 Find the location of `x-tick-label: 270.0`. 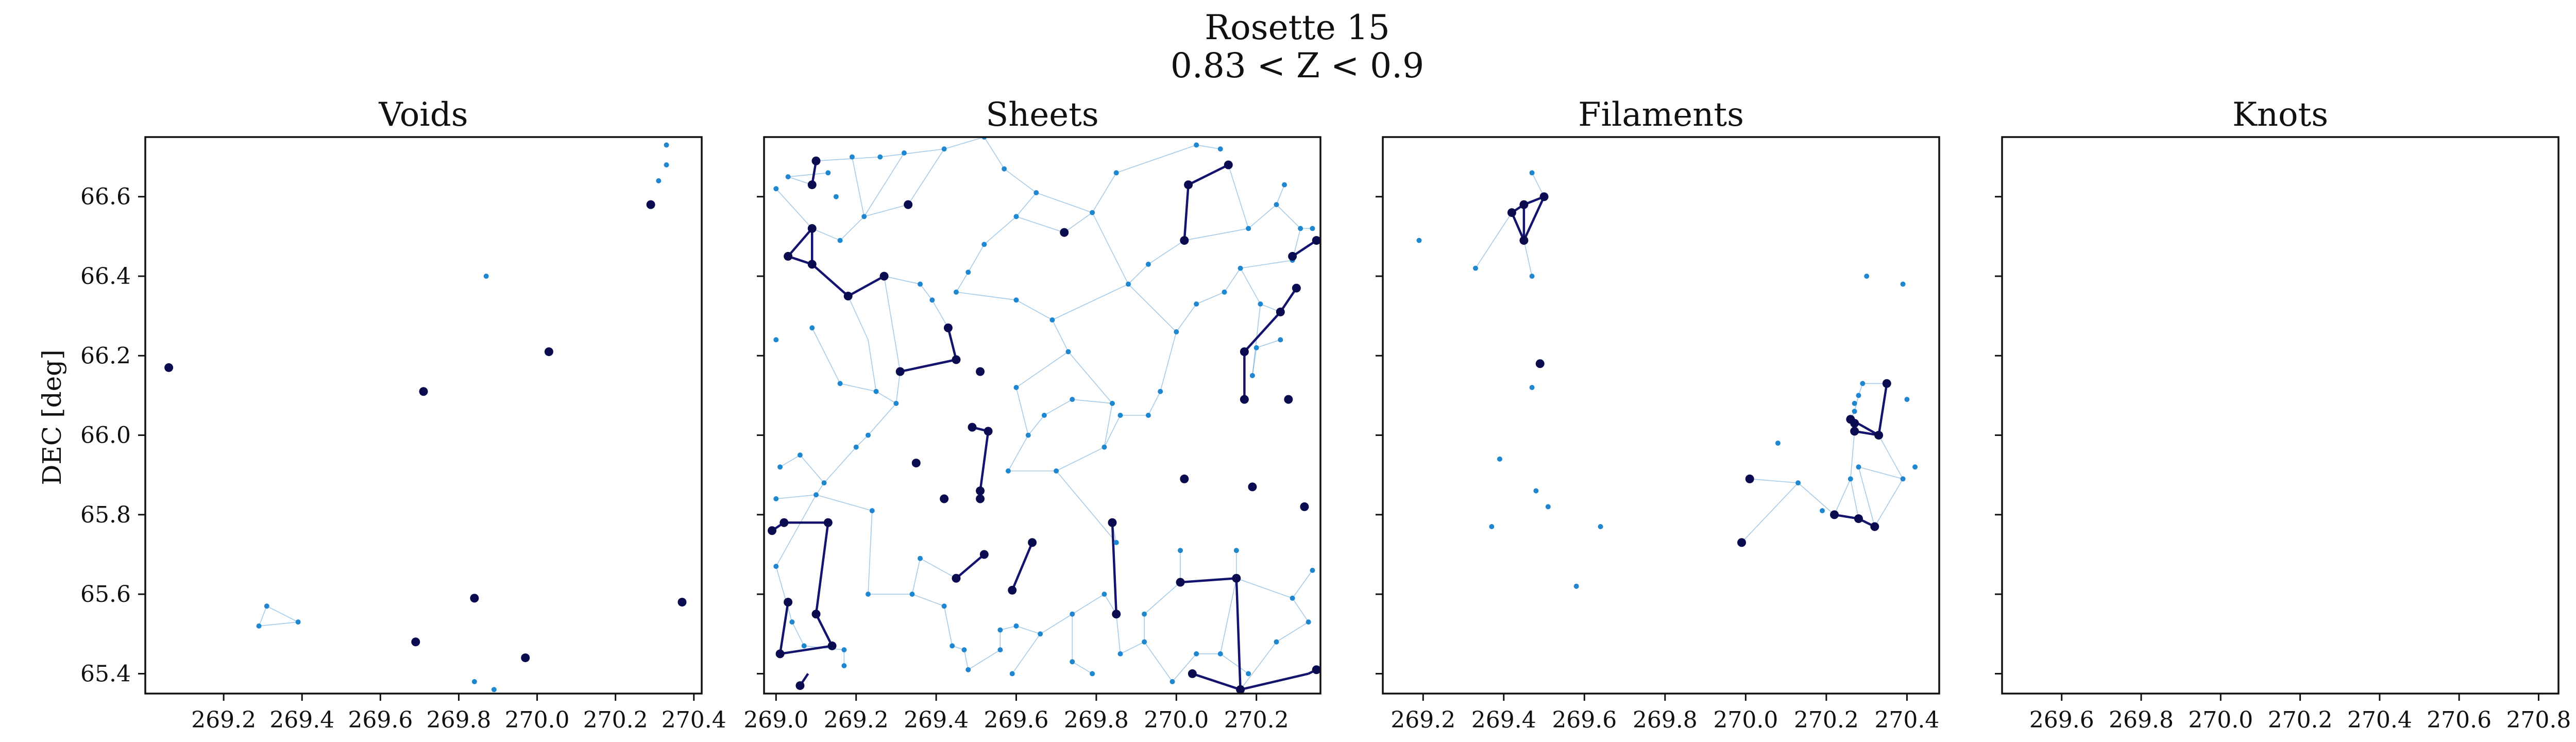

x-tick-label: 270.0 is located at coordinates (537, 720).